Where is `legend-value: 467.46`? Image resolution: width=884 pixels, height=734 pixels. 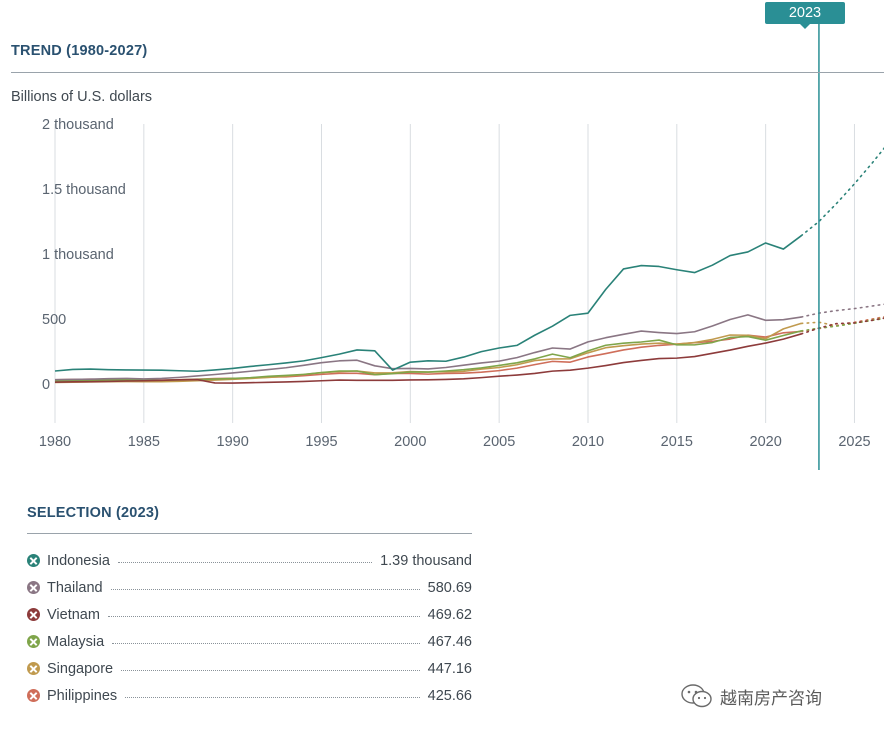 legend-value: 467.46 is located at coordinates (449, 641).